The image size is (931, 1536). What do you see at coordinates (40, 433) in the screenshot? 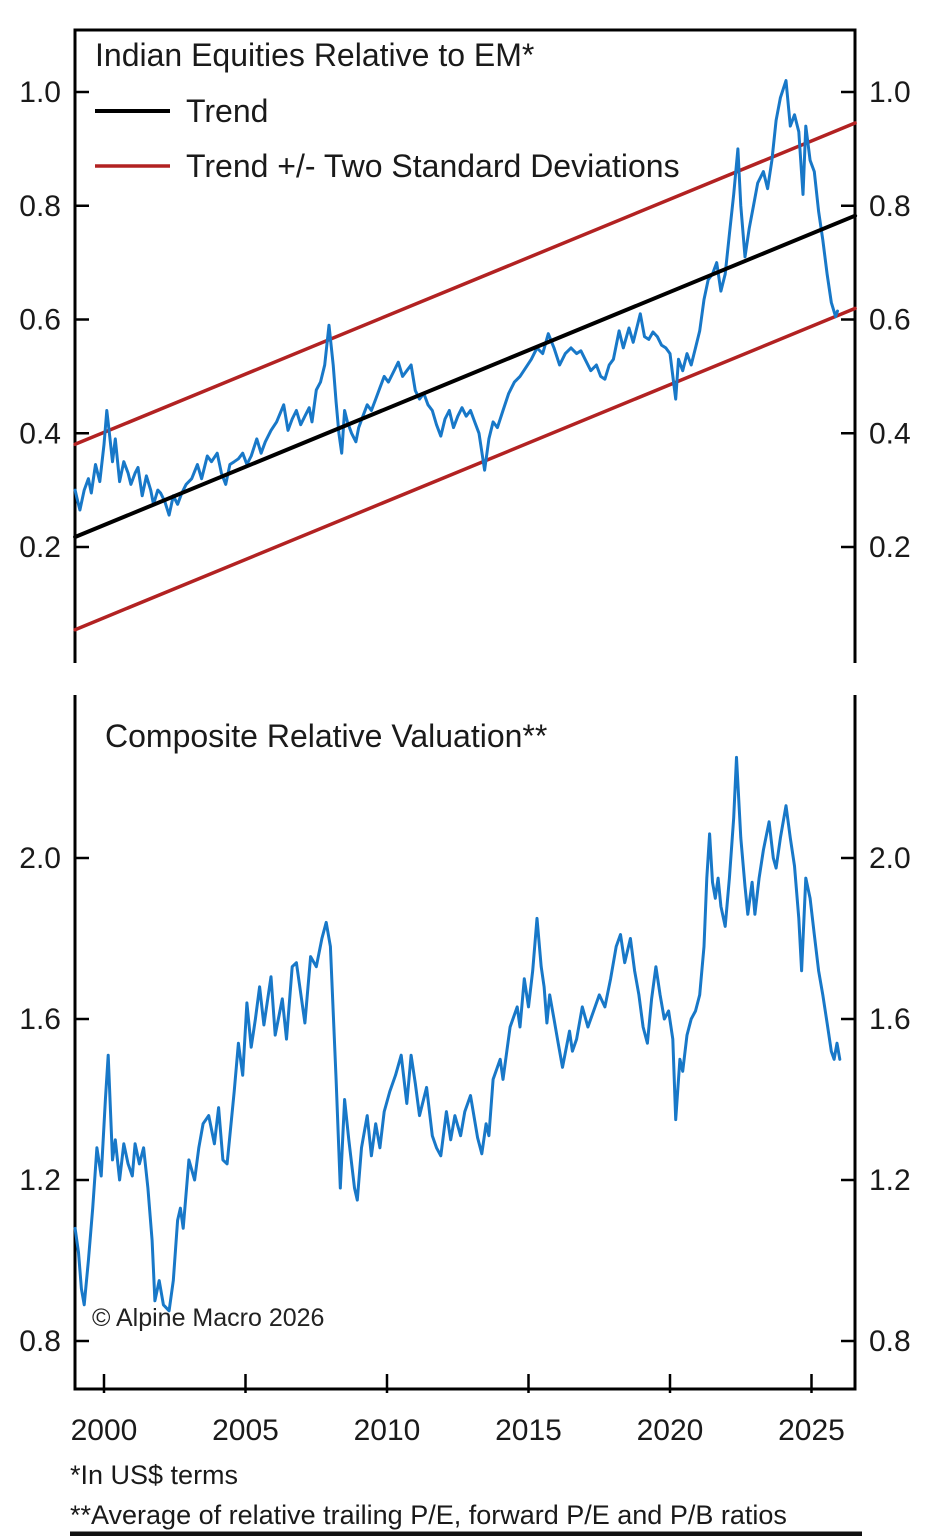
I see `top-y-tick-label-left: 0.4` at bounding box center [40, 433].